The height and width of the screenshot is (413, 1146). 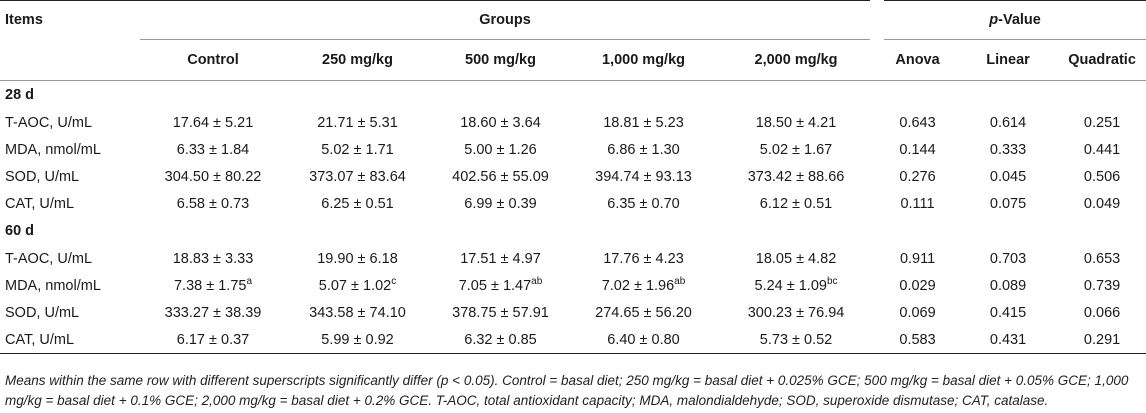 I want to click on cell-quadratic: 0.251, so click(x=1102, y=122).